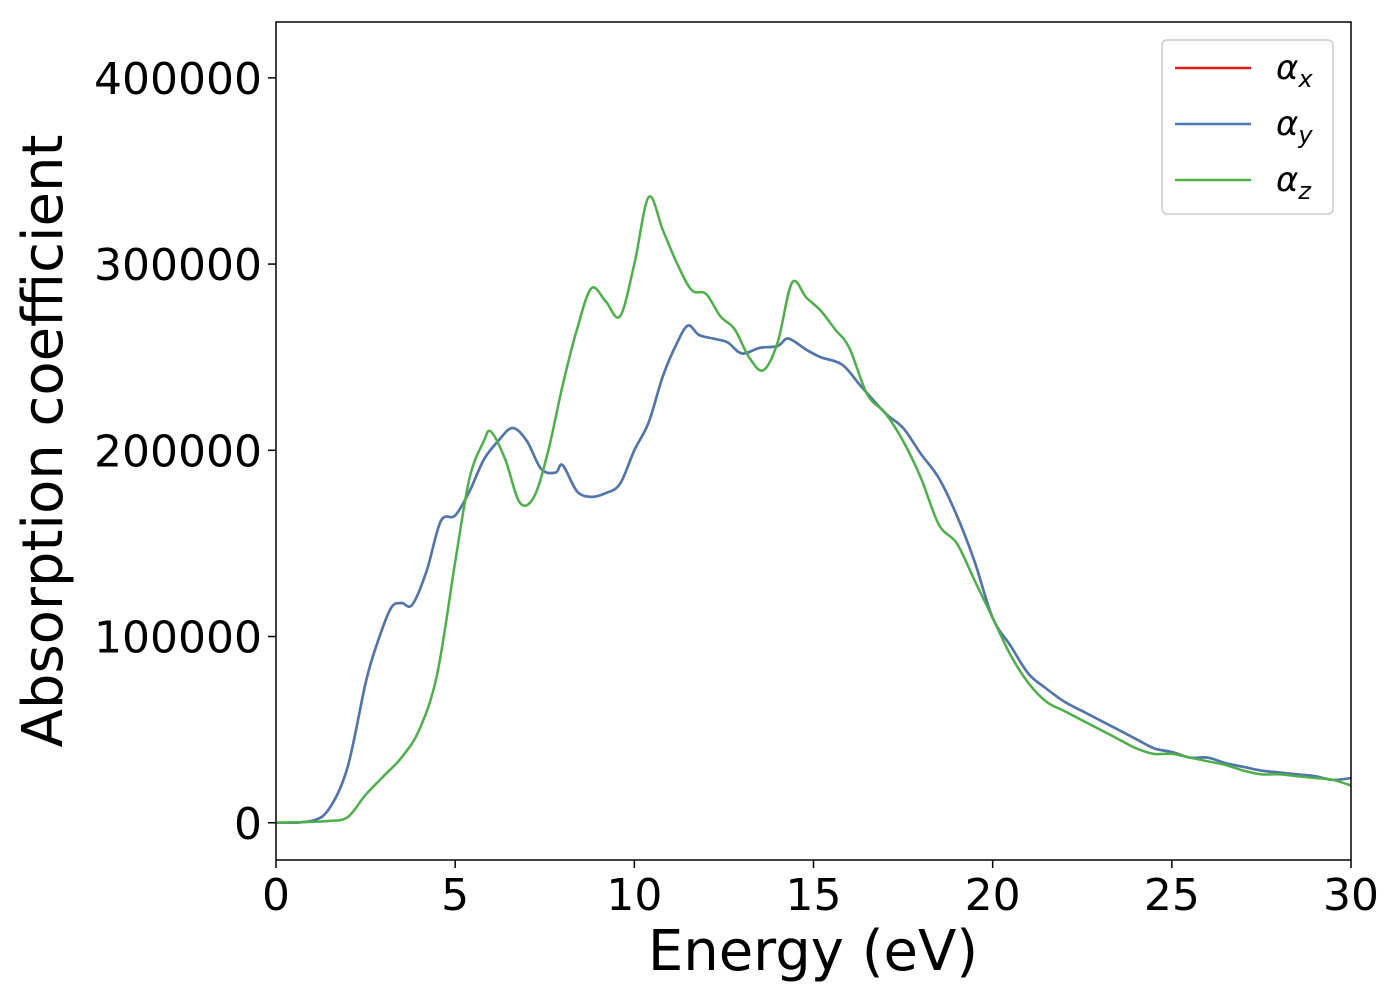 Image resolution: width=1400 pixels, height=1000 pixels. Describe the element at coordinates (178, 451) in the screenshot. I see `y-tick-label: 200000` at that location.